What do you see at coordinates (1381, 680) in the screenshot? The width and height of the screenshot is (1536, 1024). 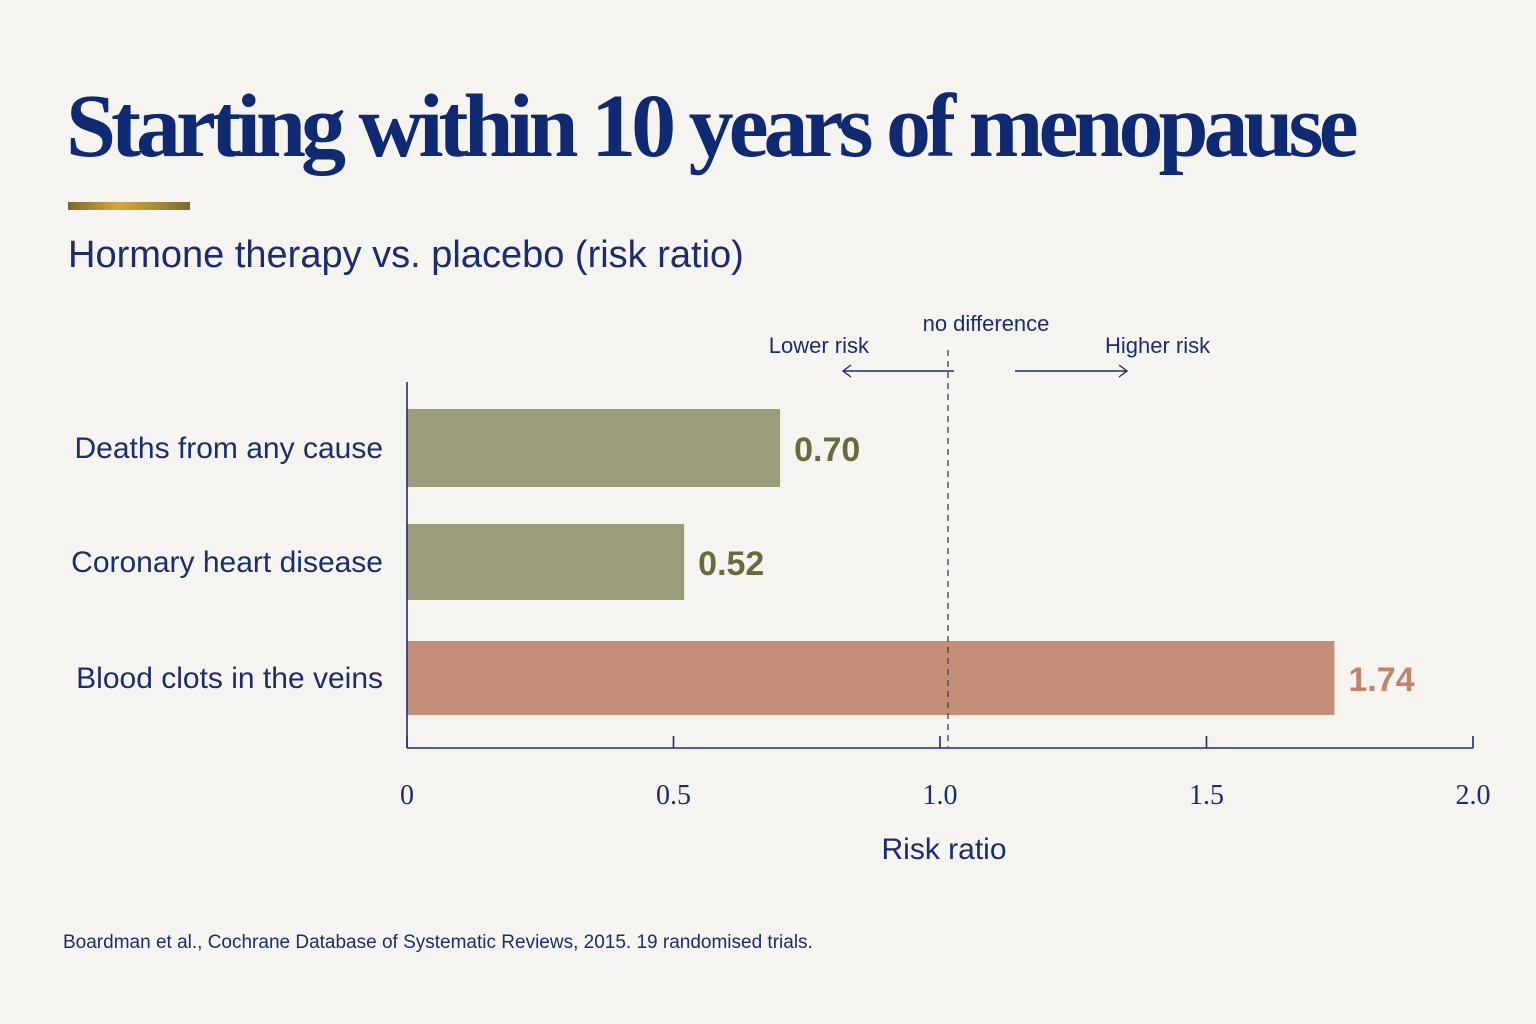 I see `value-label-3: 1.74` at bounding box center [1381, 680].